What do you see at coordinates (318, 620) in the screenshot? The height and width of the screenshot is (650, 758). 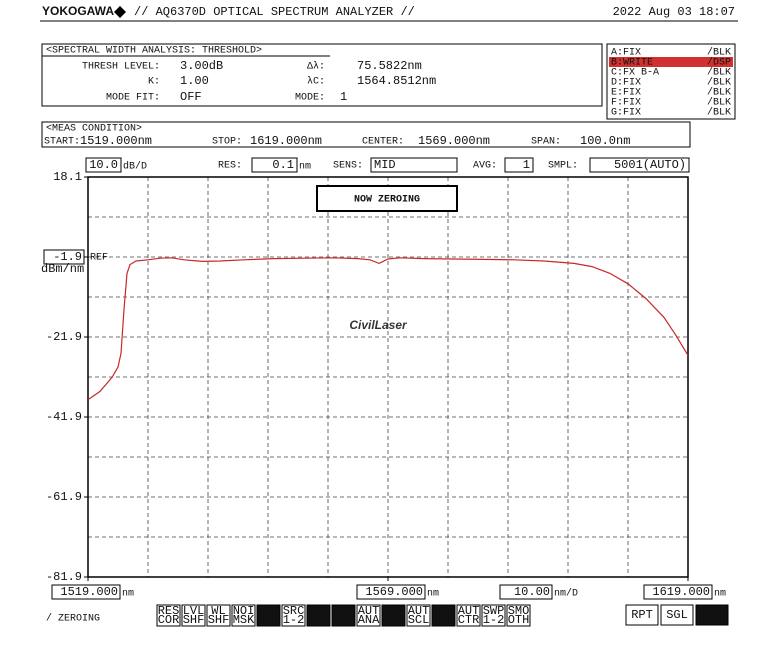 I see `softkey-bottom: WL` at bounding box center [318, 620].